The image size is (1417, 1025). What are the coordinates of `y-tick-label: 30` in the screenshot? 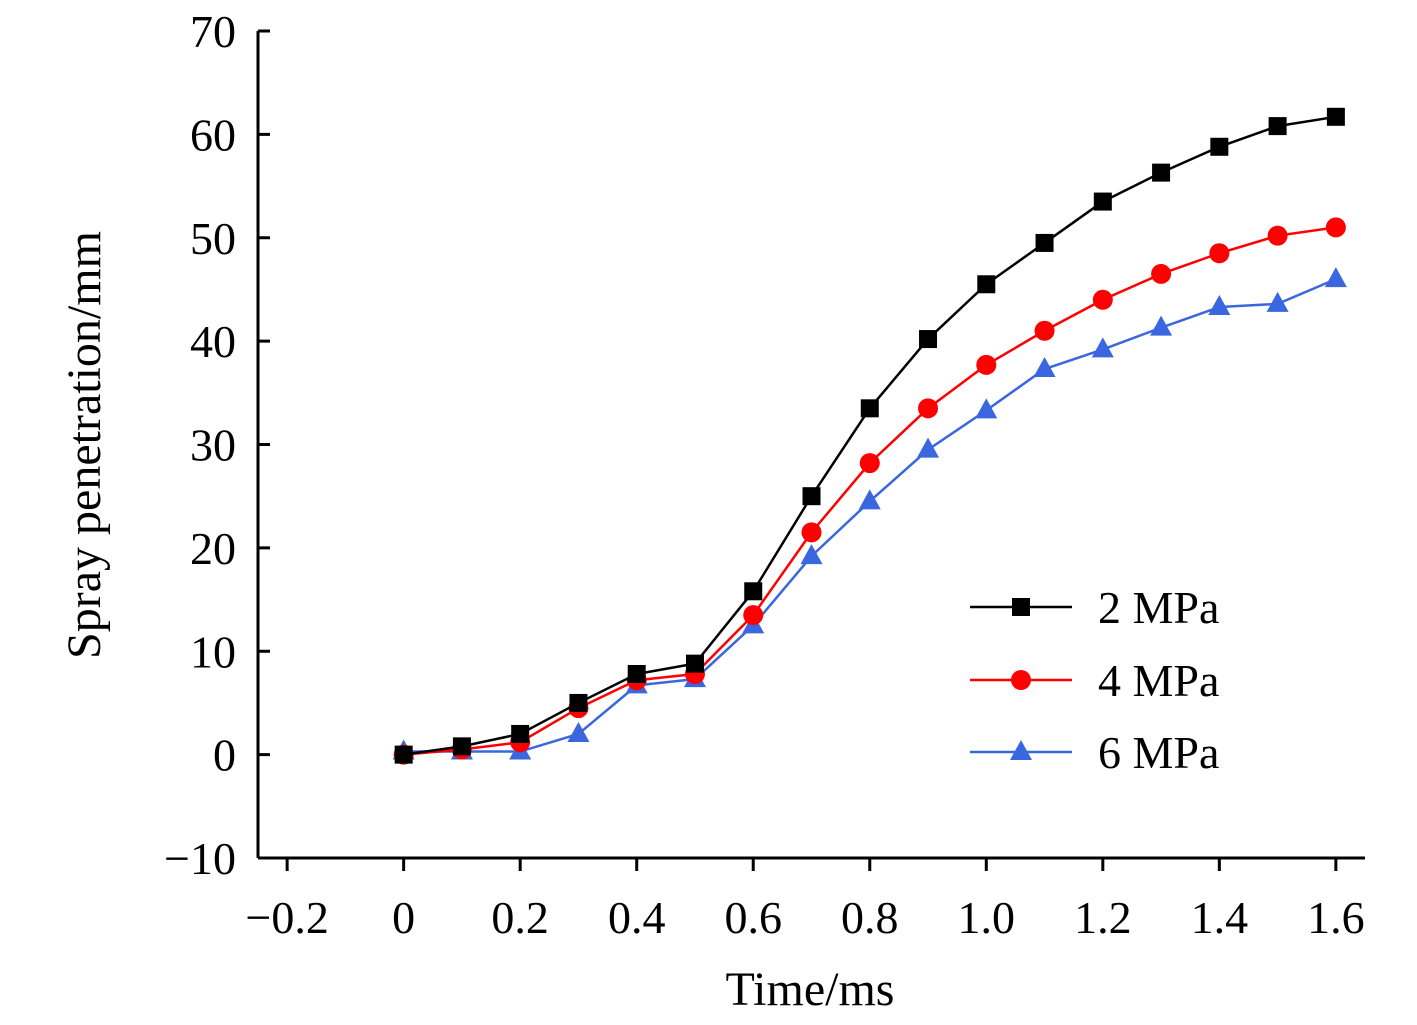 It's located at (213, 445).